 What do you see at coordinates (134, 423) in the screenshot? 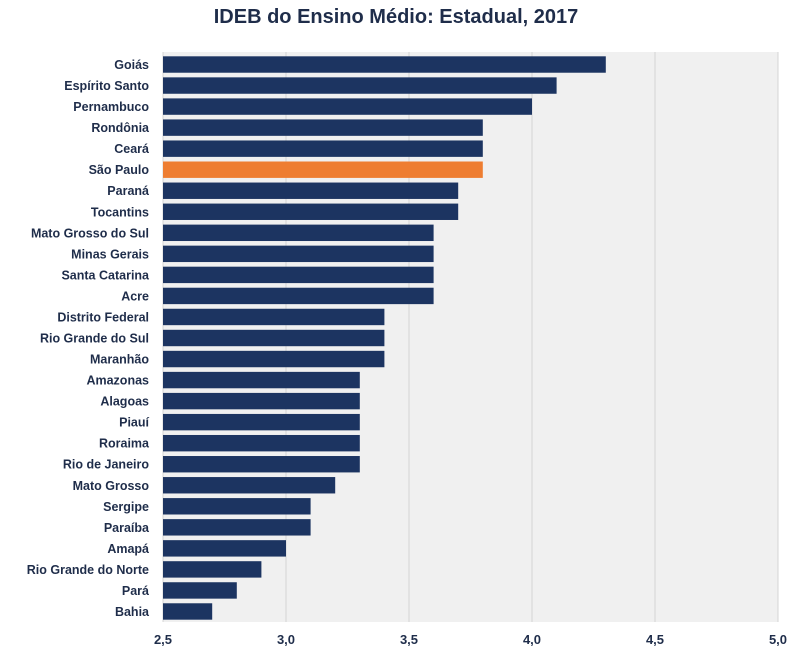
I see `category-label: Piauí` at bounding box center [134, 423].